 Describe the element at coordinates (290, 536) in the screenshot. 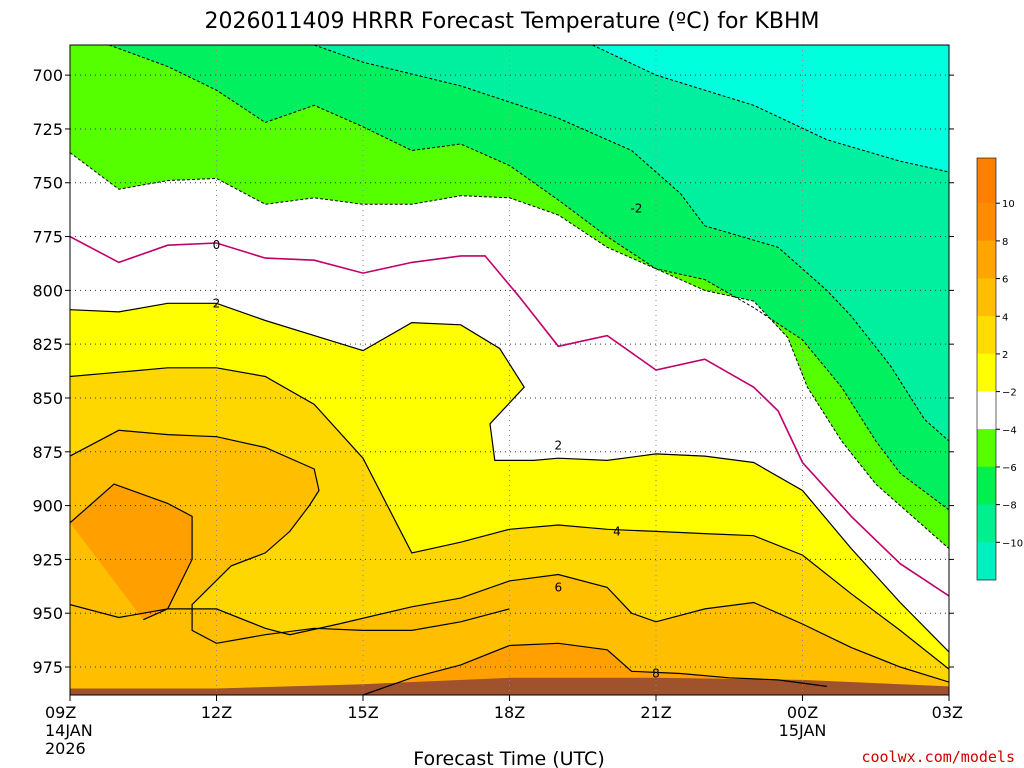

I see `isotherm-4-pocket` at that location.